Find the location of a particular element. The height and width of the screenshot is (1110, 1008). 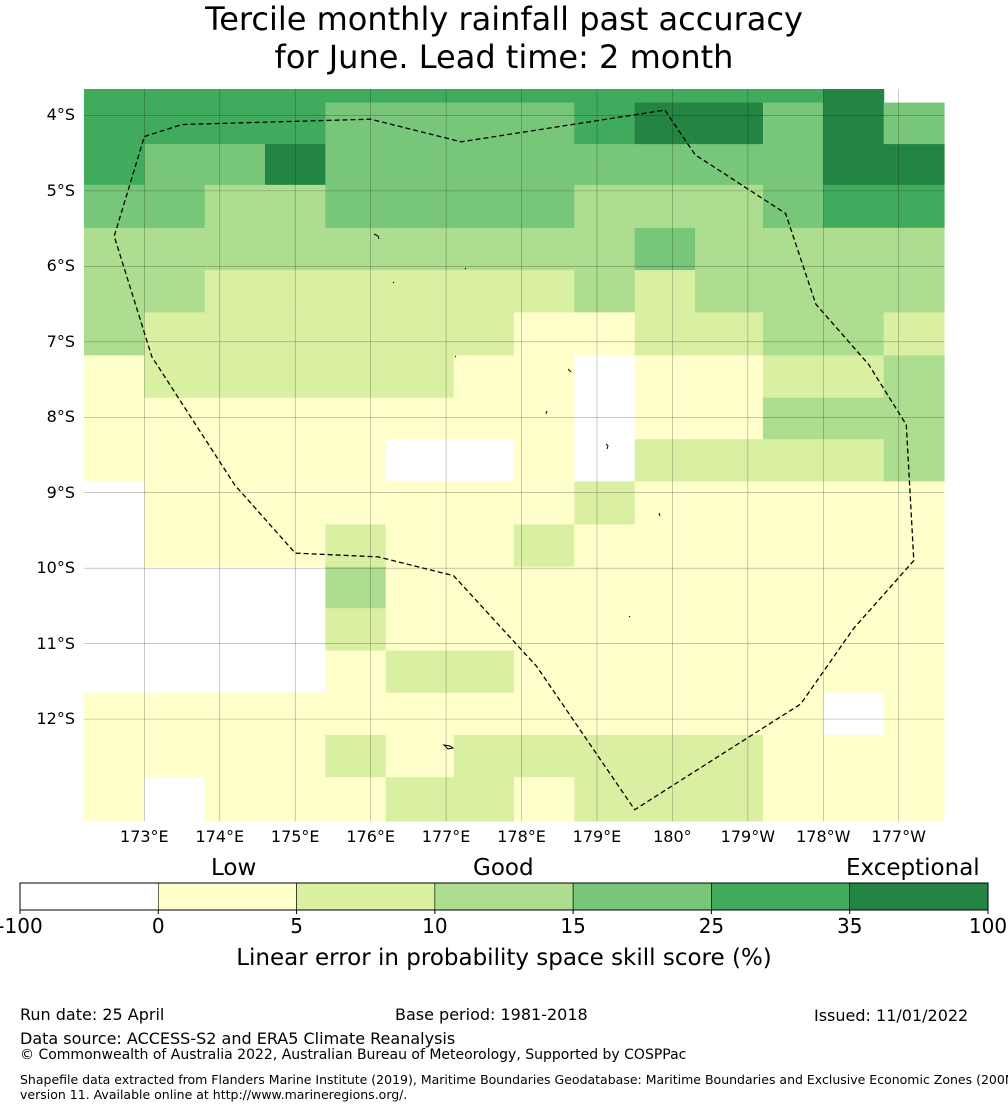

latitude-label: 8°S is located at coordinates (60, 417).